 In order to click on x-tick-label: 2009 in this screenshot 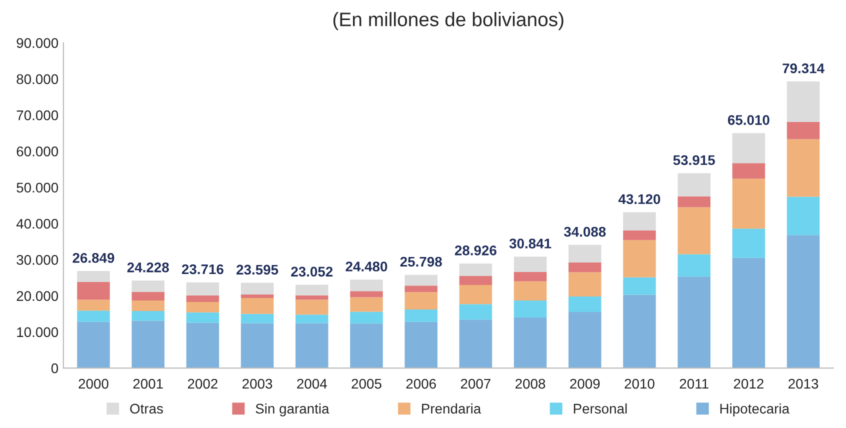, I will do `click(585, 383)`.